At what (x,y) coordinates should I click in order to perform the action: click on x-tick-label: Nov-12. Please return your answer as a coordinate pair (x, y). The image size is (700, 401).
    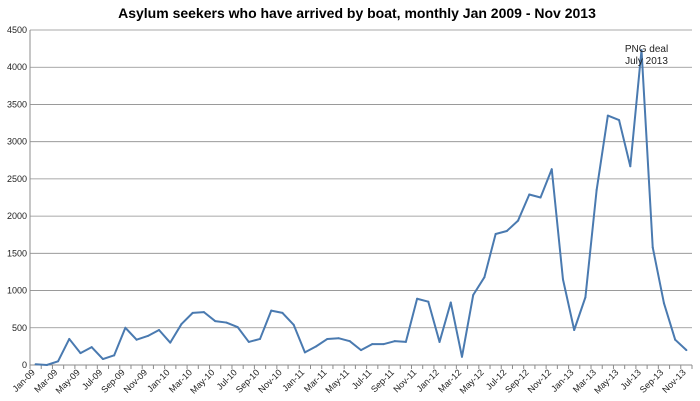
    Looking at the image, I should click on (540, 381).